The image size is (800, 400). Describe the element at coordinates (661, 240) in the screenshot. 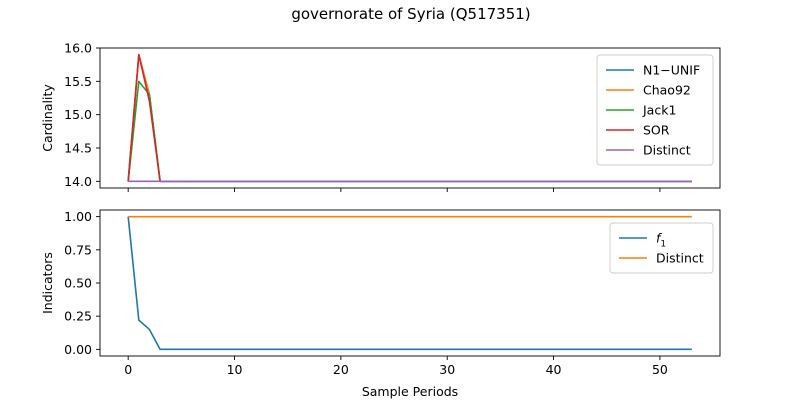

I see `legend-label: f1` at that location.